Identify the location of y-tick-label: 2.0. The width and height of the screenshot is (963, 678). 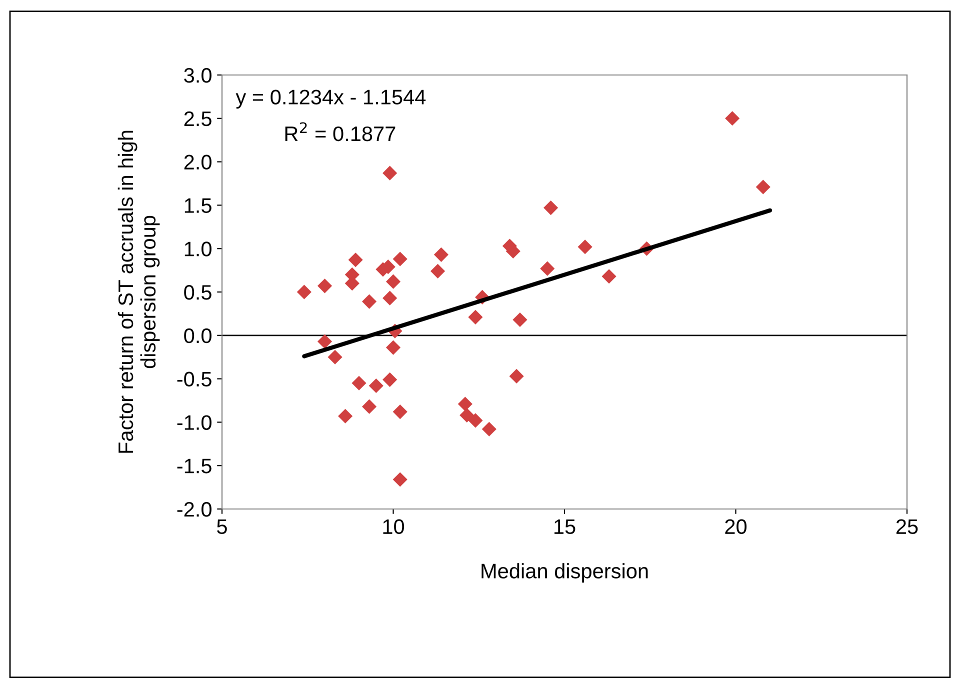
(198, 162).